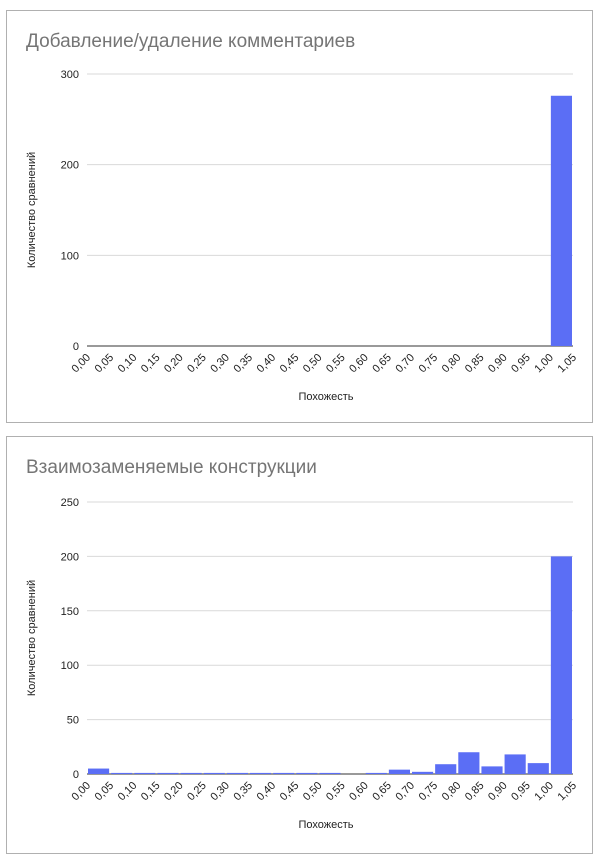 The width and height of the screenshot is (605, 859). Describe the element at coordinates (171, 467) in the screenshot. I see `chart-title: Взаимозаменяемые конструкции` at that location.